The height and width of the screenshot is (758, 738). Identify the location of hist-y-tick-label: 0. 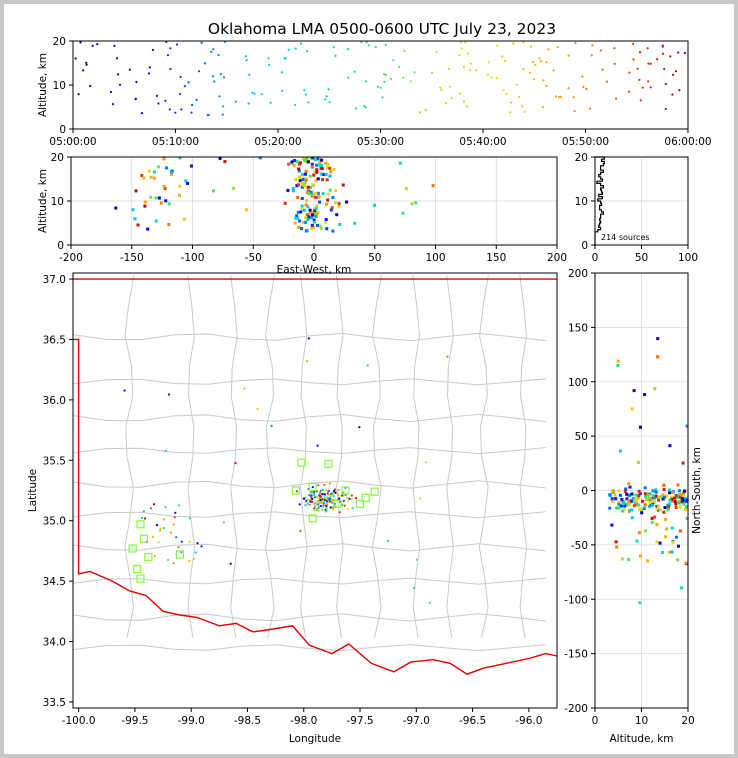
(584, 246).